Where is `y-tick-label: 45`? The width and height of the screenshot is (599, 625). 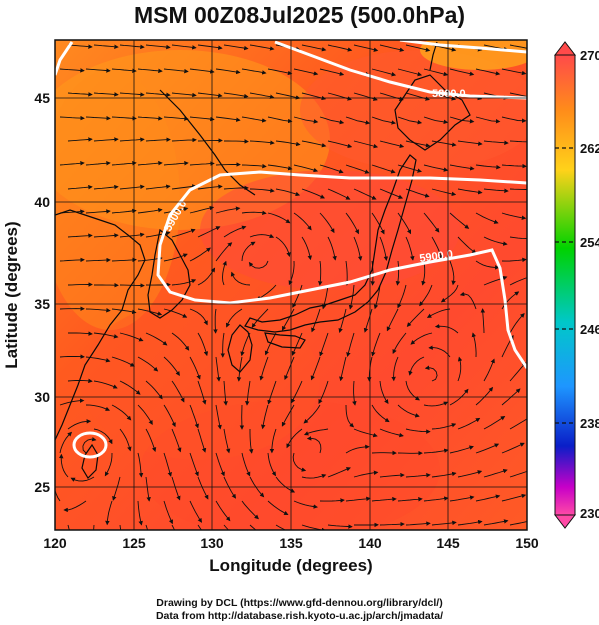
y-tick-label: 45 is located at coordinates (42, 98).